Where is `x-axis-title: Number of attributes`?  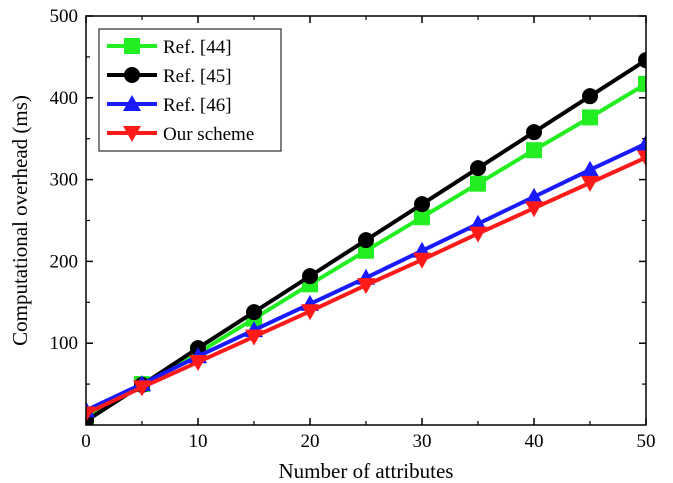 x-axis-title: Number of attributes is located at coordinates (366, 471).